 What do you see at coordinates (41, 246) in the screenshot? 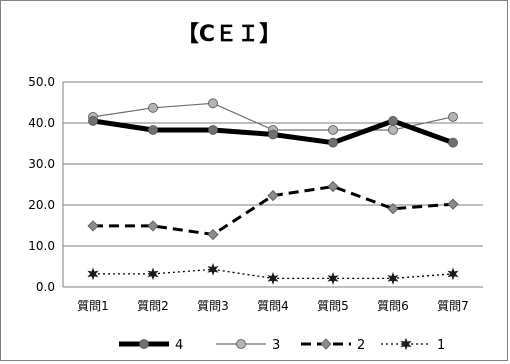
I see `y-tick-label: 10.0` at bounding box center [41, 246].